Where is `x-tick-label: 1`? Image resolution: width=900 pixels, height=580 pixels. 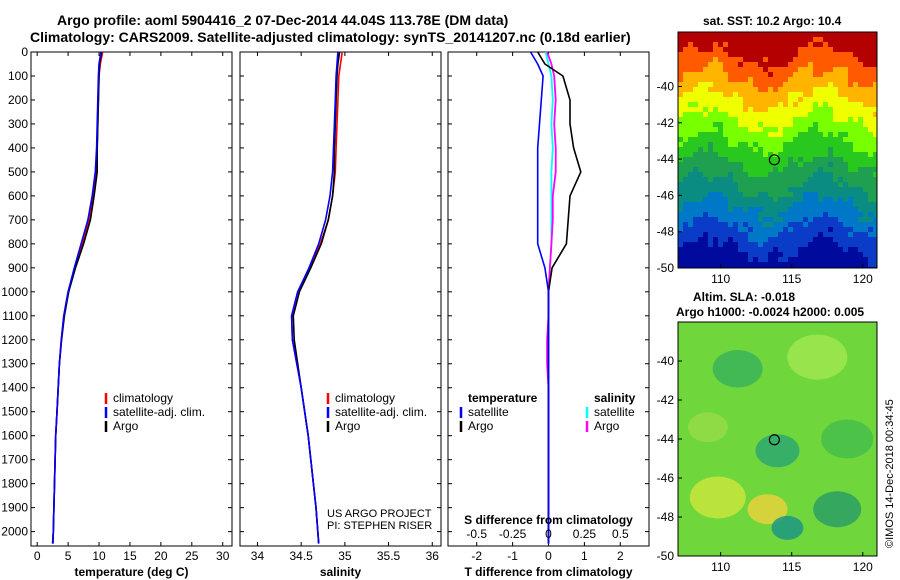
x-tick-label: 1 is located at coordinates (584, 556).